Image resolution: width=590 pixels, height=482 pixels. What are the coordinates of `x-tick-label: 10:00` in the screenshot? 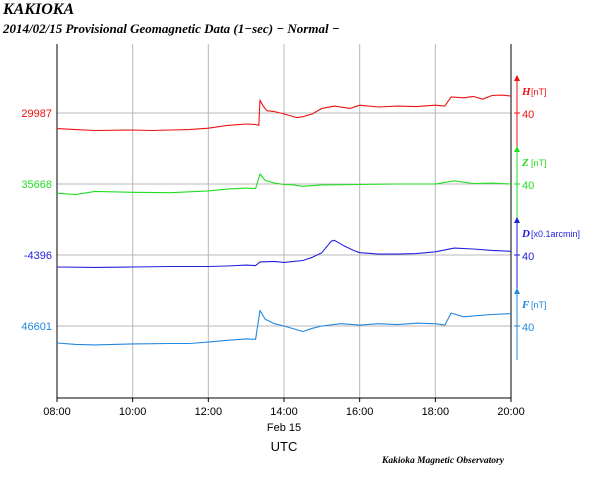 It's located at (133, 412).